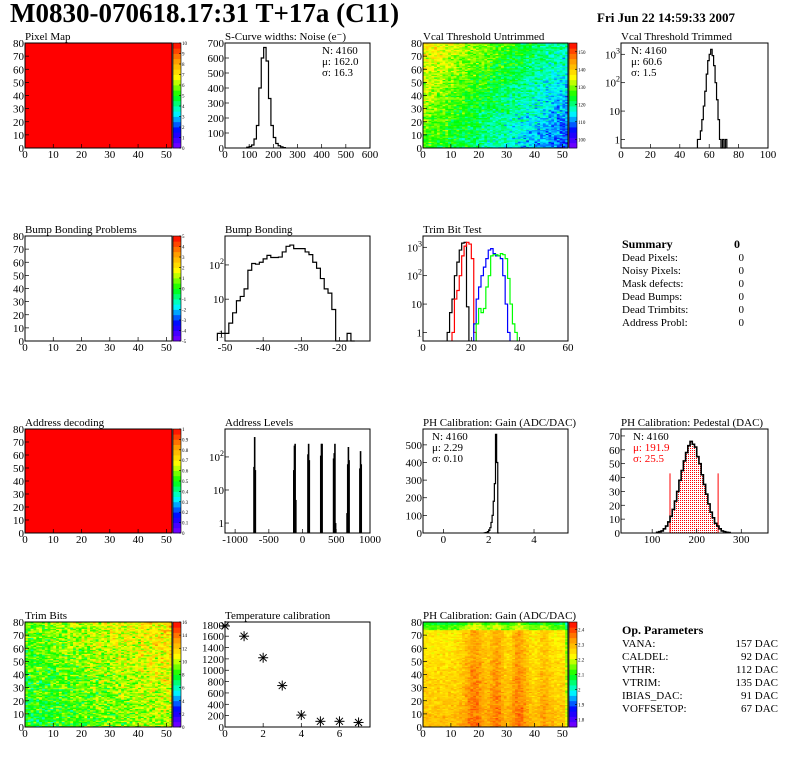  Describe the element at coordinates (235, 540) in the screenshot. I see `x-tick-label: -1000` at that location.